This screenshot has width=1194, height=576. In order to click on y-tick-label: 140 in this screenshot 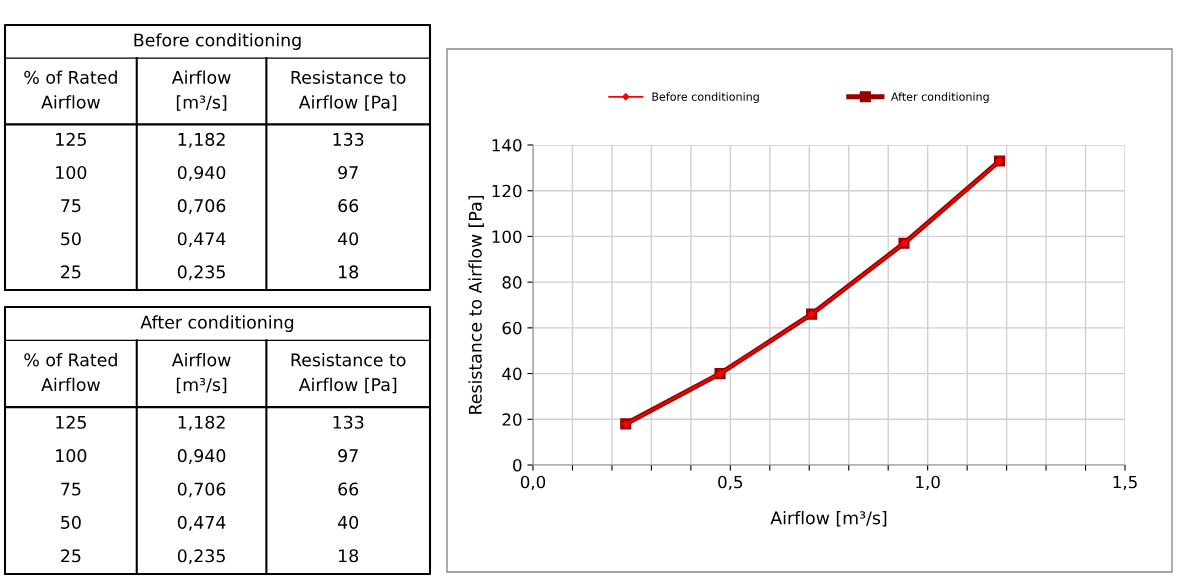, I will do `click(507, 145)`.